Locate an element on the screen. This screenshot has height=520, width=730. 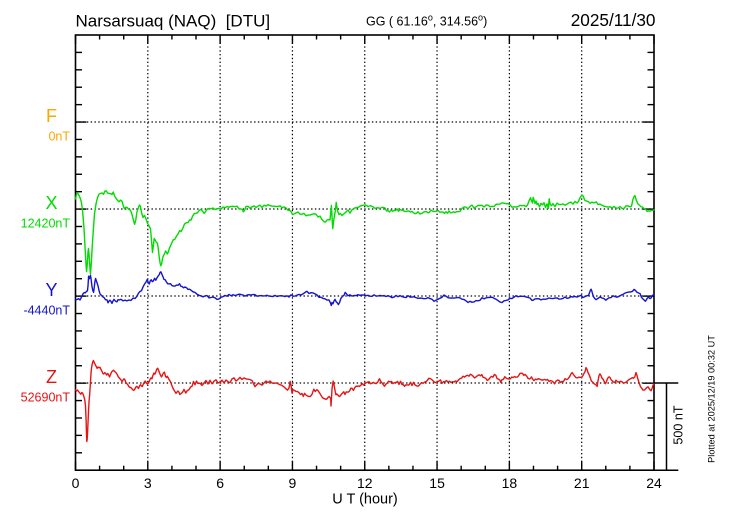
svg-text: F is located at coordinates (51, 116).